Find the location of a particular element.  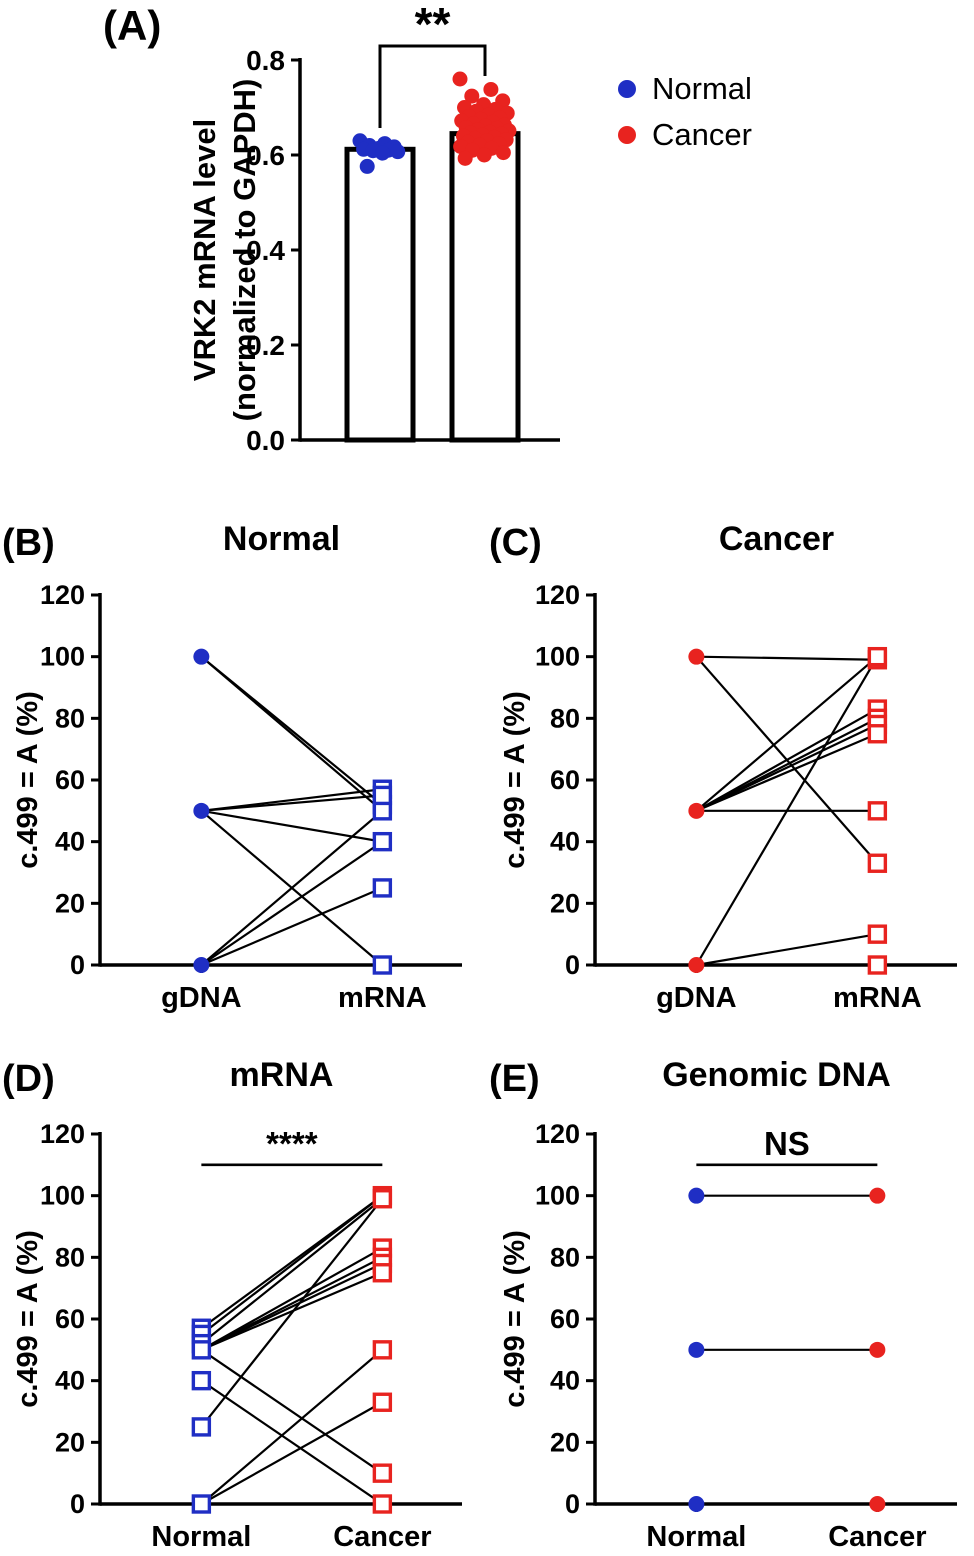

y-tick-label: 0.2 is located at coordinates (265, 345).